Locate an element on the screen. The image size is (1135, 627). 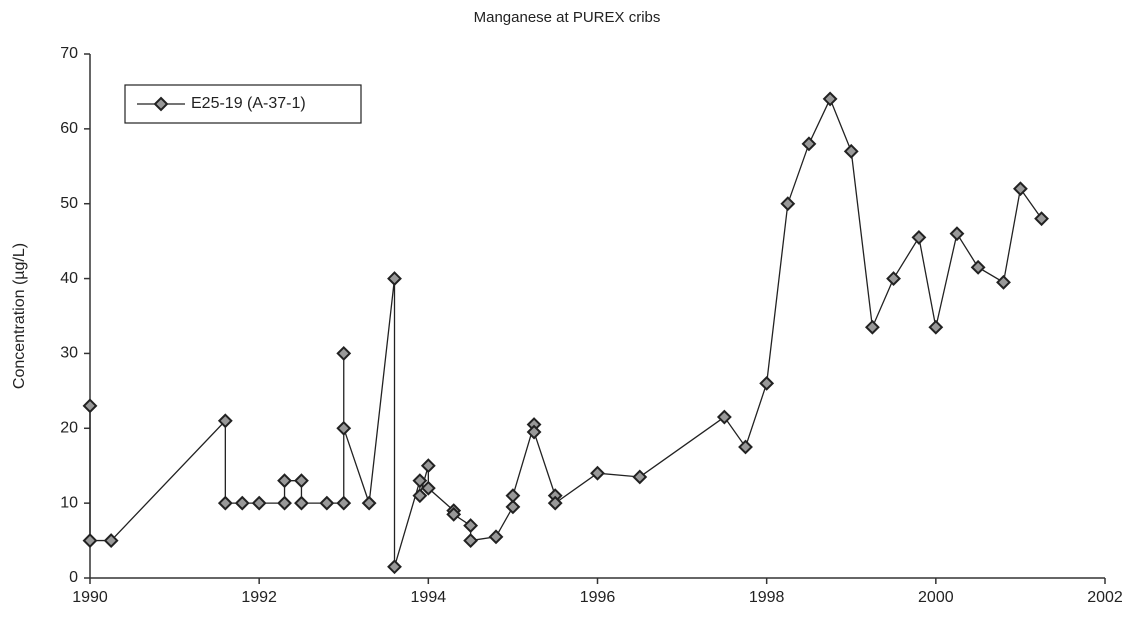
x-tick-label: 1998 is located at coordinates (767, 597).